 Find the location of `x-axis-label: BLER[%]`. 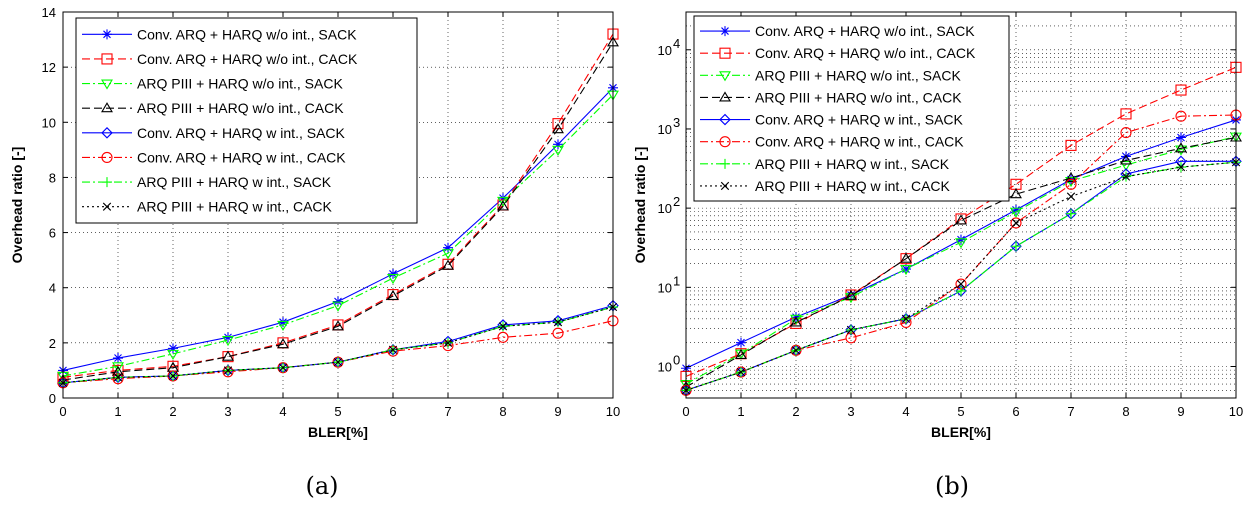

x-axis-label: BLER[%] is located at coordinates (961, 432).